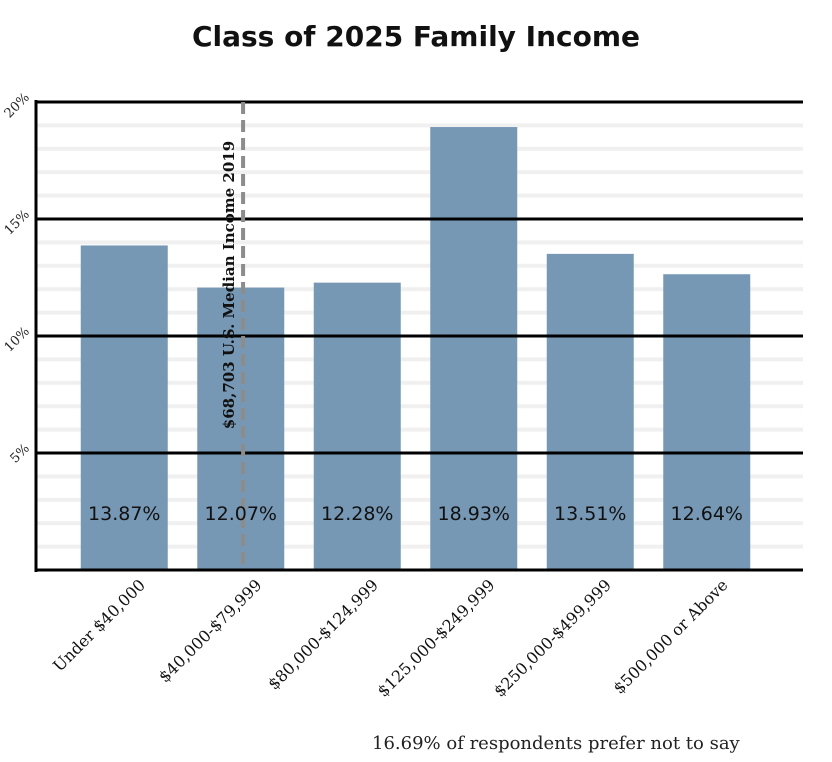 Image resolution: width=832 pixels, height=762 pixels. Describe the element at coordinates (20, 453) in the screenshot. I see `y-tick-label: 5%` at that location.